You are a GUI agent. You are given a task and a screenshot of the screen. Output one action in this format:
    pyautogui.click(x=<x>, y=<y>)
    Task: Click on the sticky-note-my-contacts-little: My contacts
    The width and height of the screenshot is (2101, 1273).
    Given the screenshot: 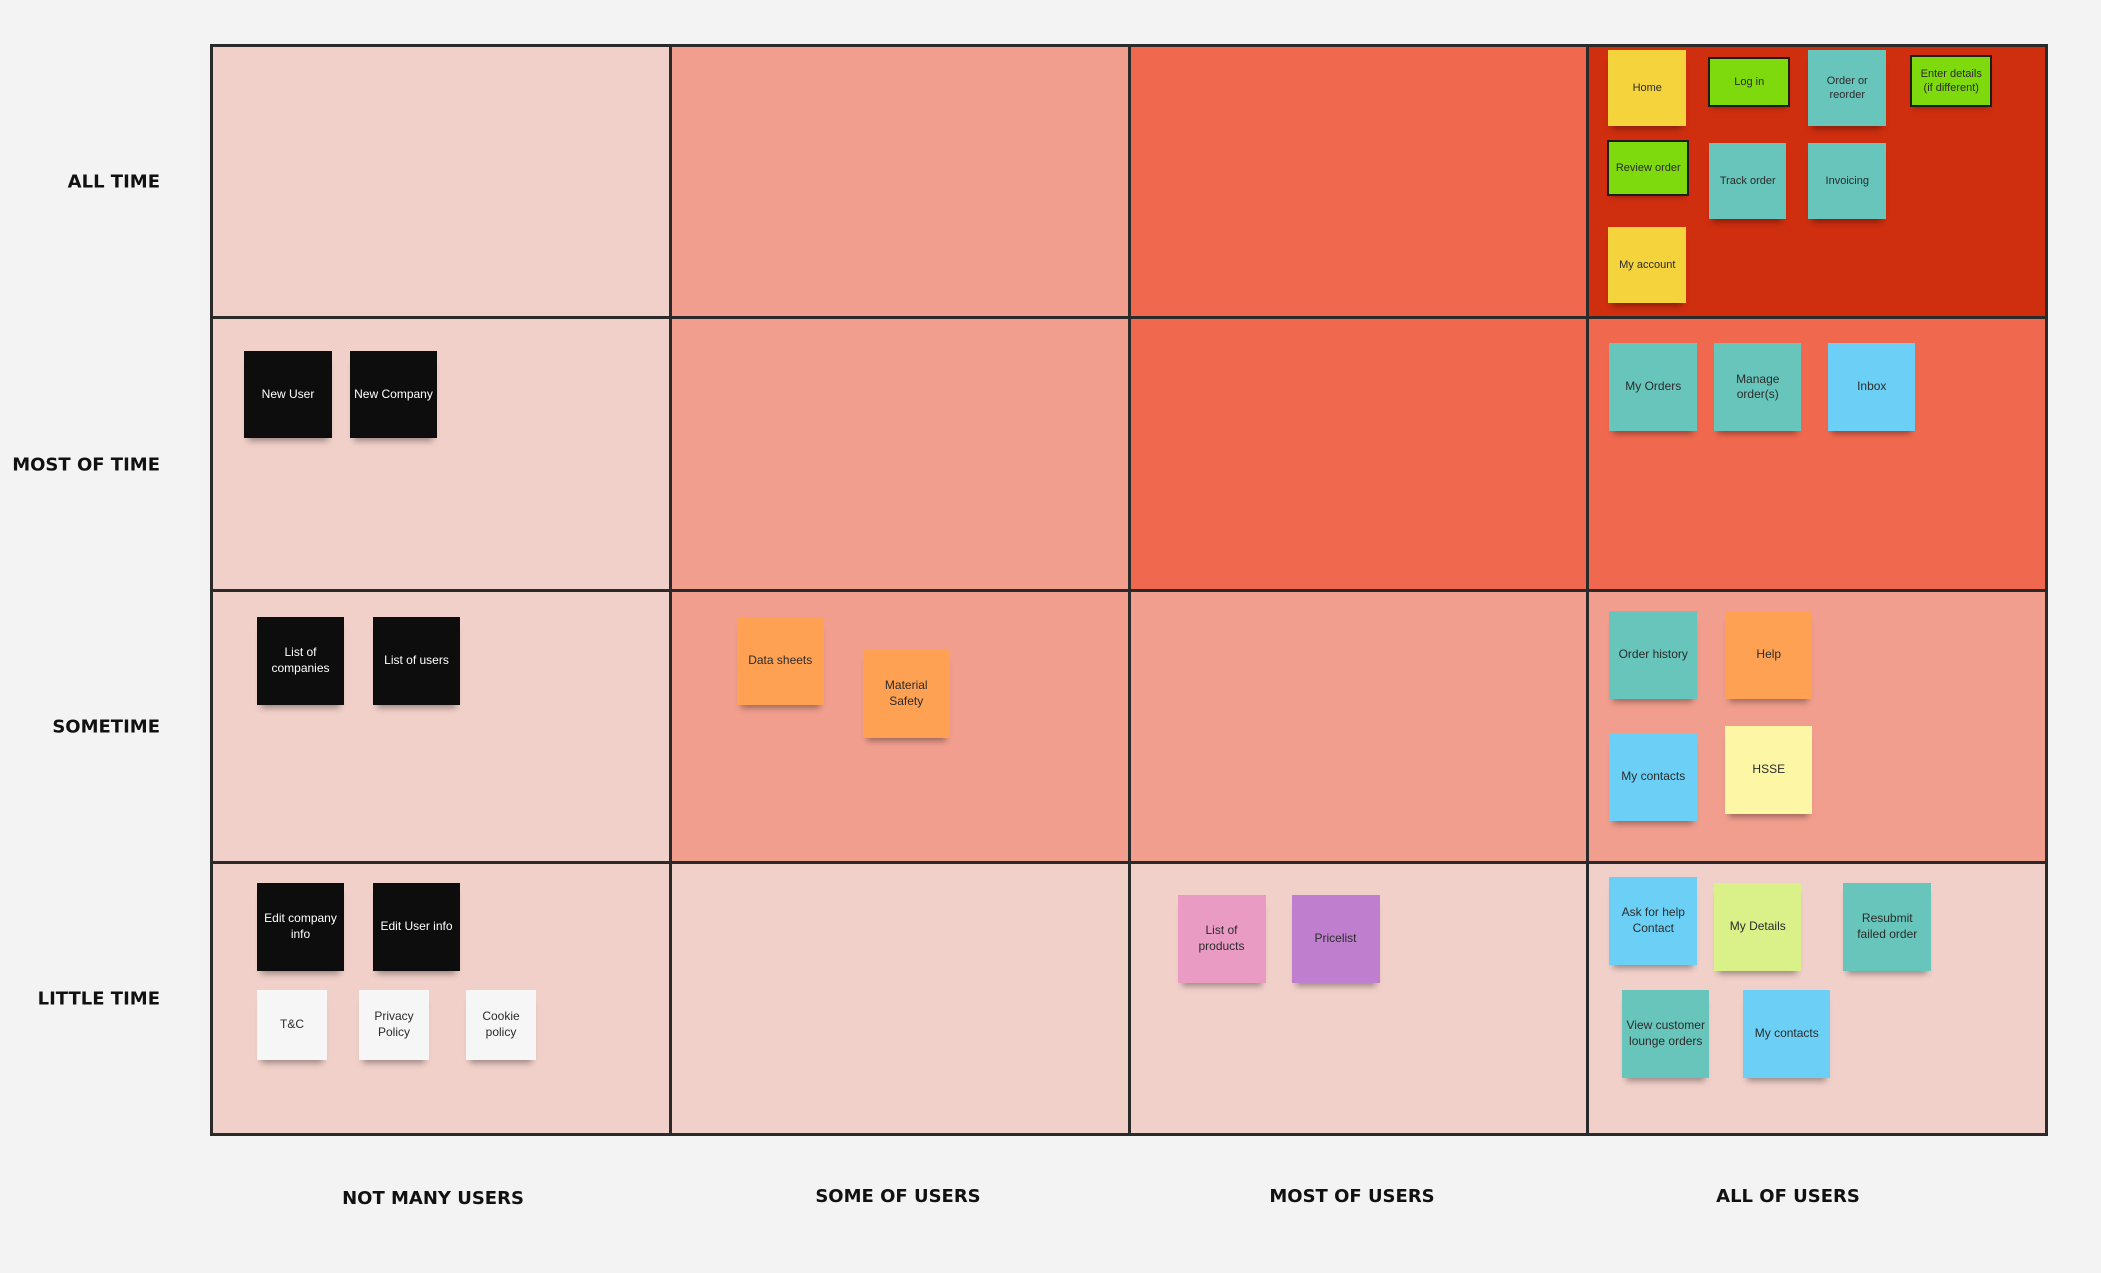 What is the action you would take?
    pyautogui.click(x=1787, y=1033)
    